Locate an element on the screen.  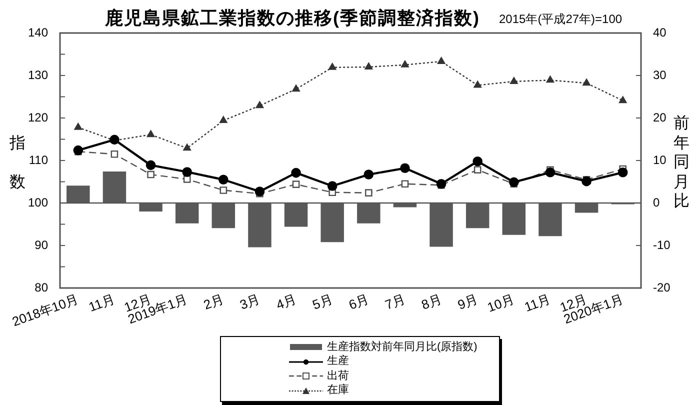
y-tick-label: 130 is located at coordinates (38, 75).